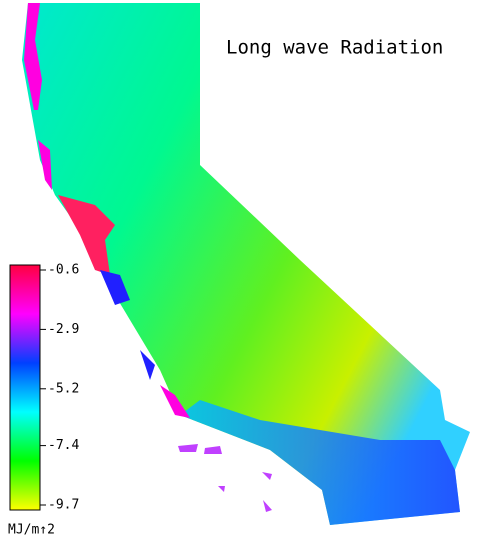  Describe the element at coordinates (43, 400) in the screenshot. I see `colorbar: MJ/m↑2 -0.6 -2.9 -5.2 -7.4 -9.7` at that location.